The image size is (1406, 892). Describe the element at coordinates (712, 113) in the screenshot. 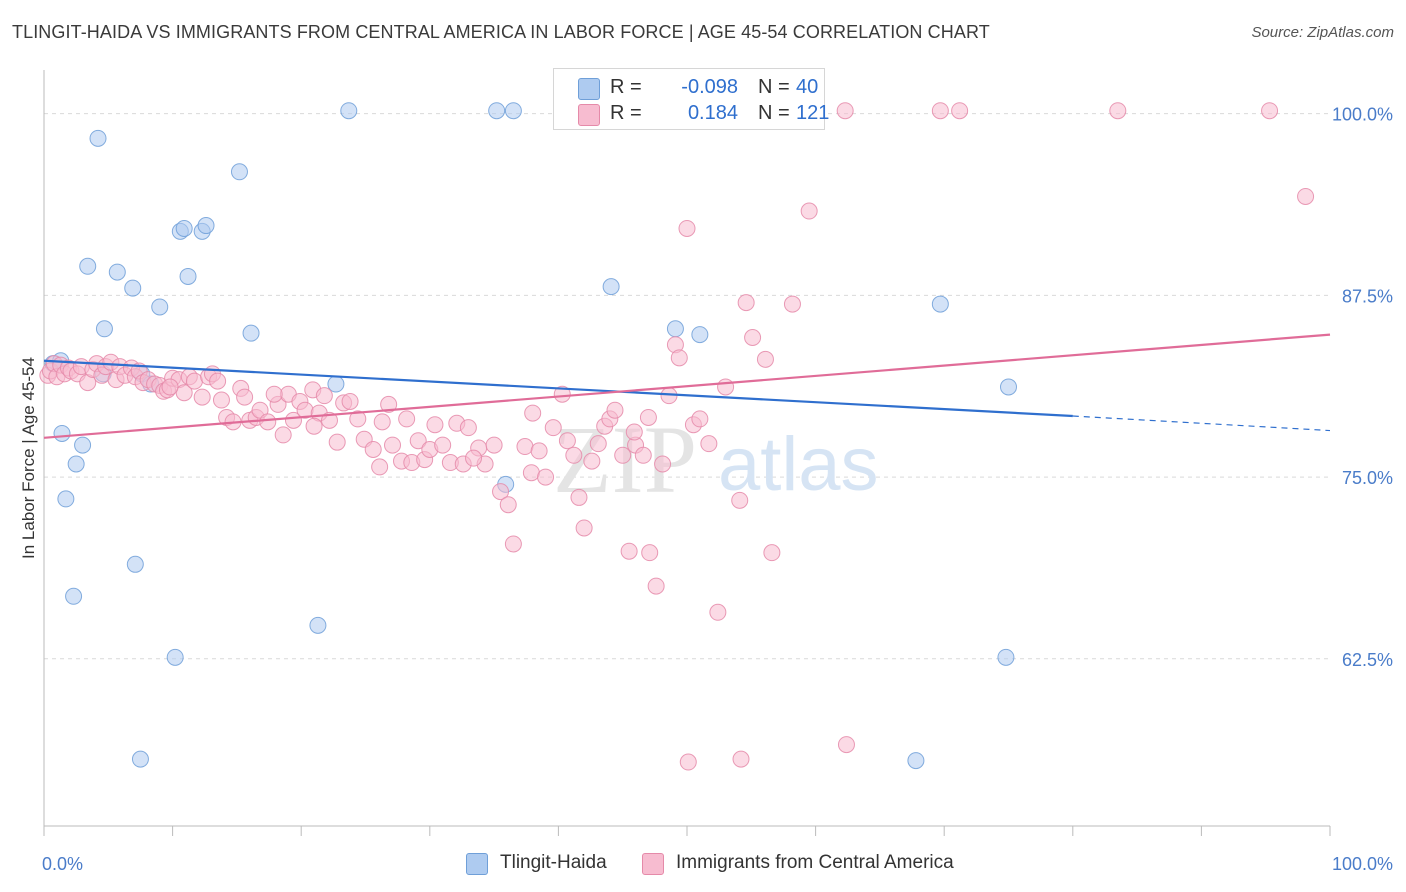

I see `legend-r-value: 0.184` at that location.